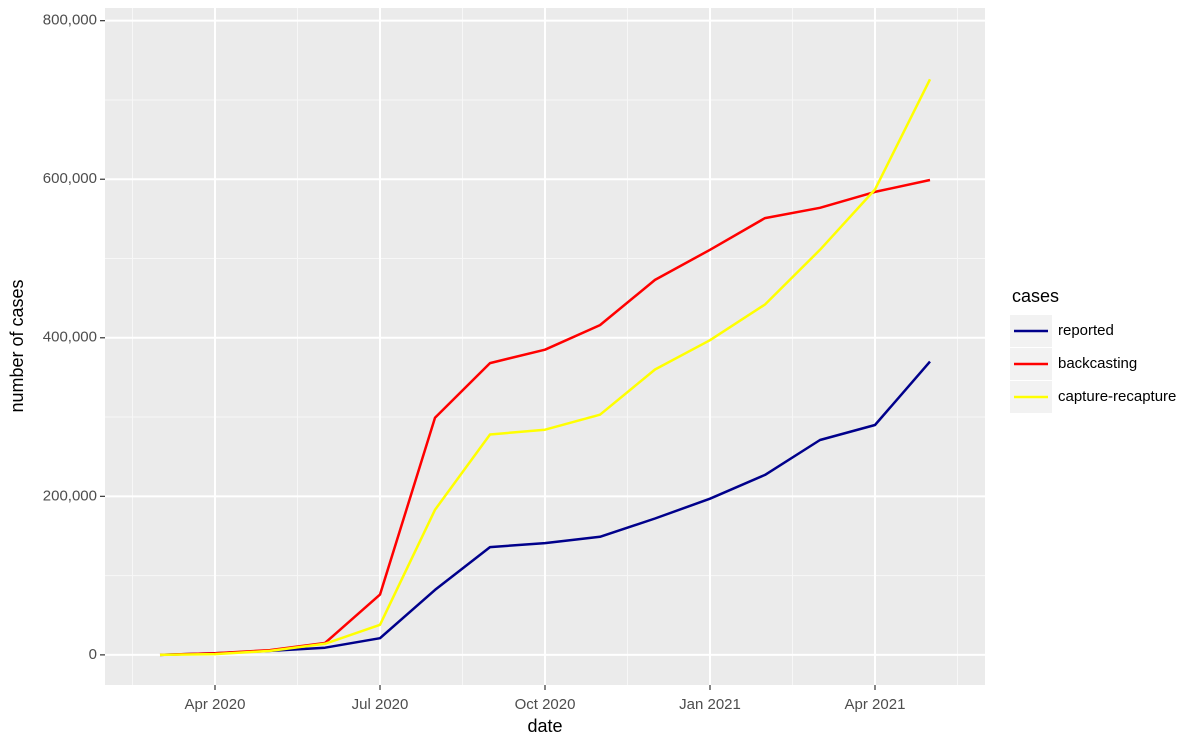  Describe the element at coordinates (1097, 363) in the screenshot. I see `legend-label: backcasting` at that location.